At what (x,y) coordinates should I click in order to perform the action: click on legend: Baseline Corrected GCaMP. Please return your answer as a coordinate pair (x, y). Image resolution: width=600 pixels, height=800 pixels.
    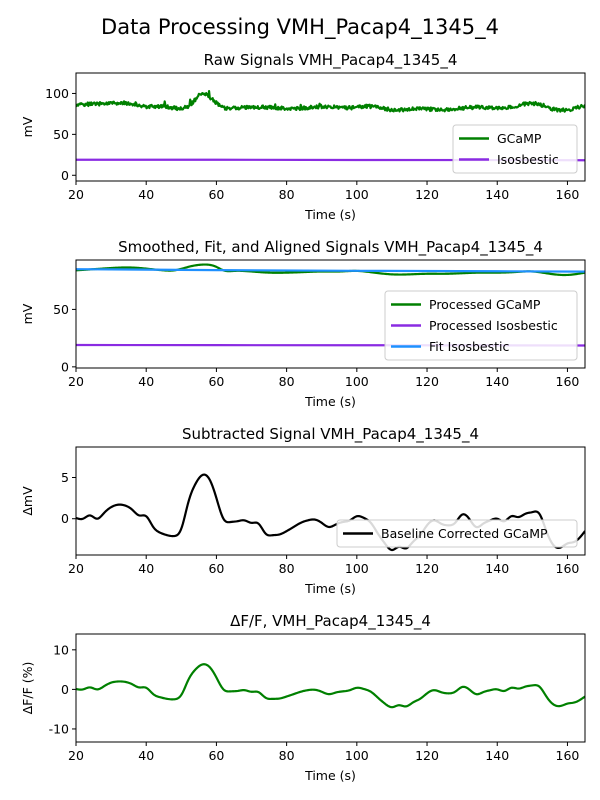
    Looking at the image, I should click on (457, 533).